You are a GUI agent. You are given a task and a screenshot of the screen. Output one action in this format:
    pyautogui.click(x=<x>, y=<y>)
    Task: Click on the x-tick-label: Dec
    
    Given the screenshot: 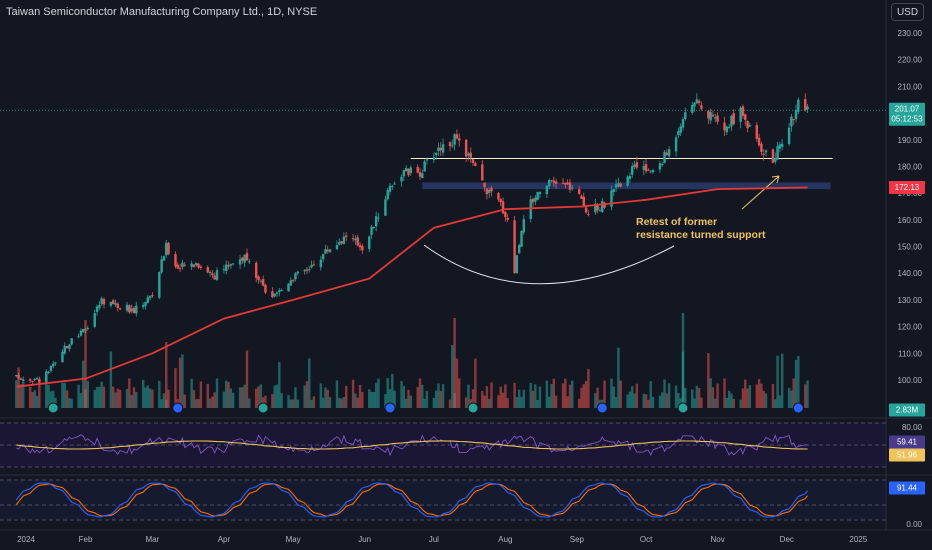 What is the action you would take?
    pyautogui.click(x=787, y=539)
    